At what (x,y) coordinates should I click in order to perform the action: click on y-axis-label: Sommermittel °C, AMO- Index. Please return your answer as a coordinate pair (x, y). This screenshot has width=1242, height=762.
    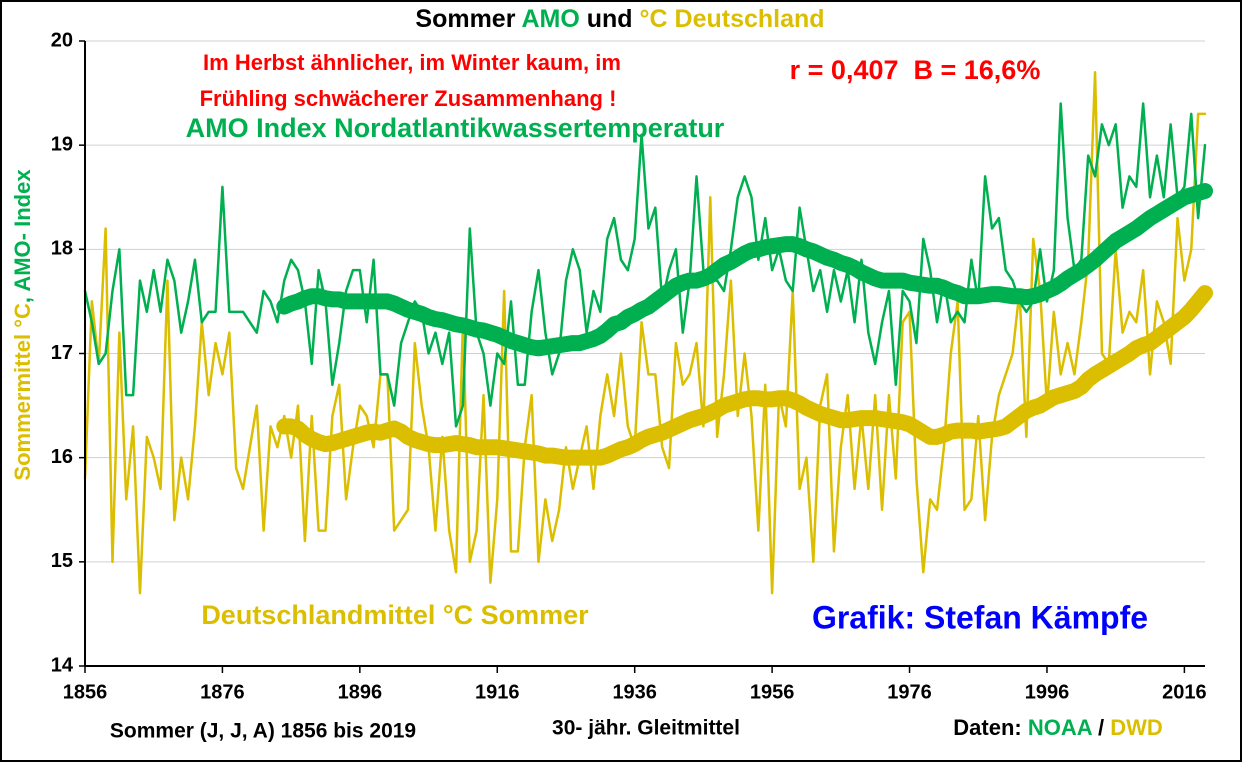
    Looking at the image, I should click on (22, 325).